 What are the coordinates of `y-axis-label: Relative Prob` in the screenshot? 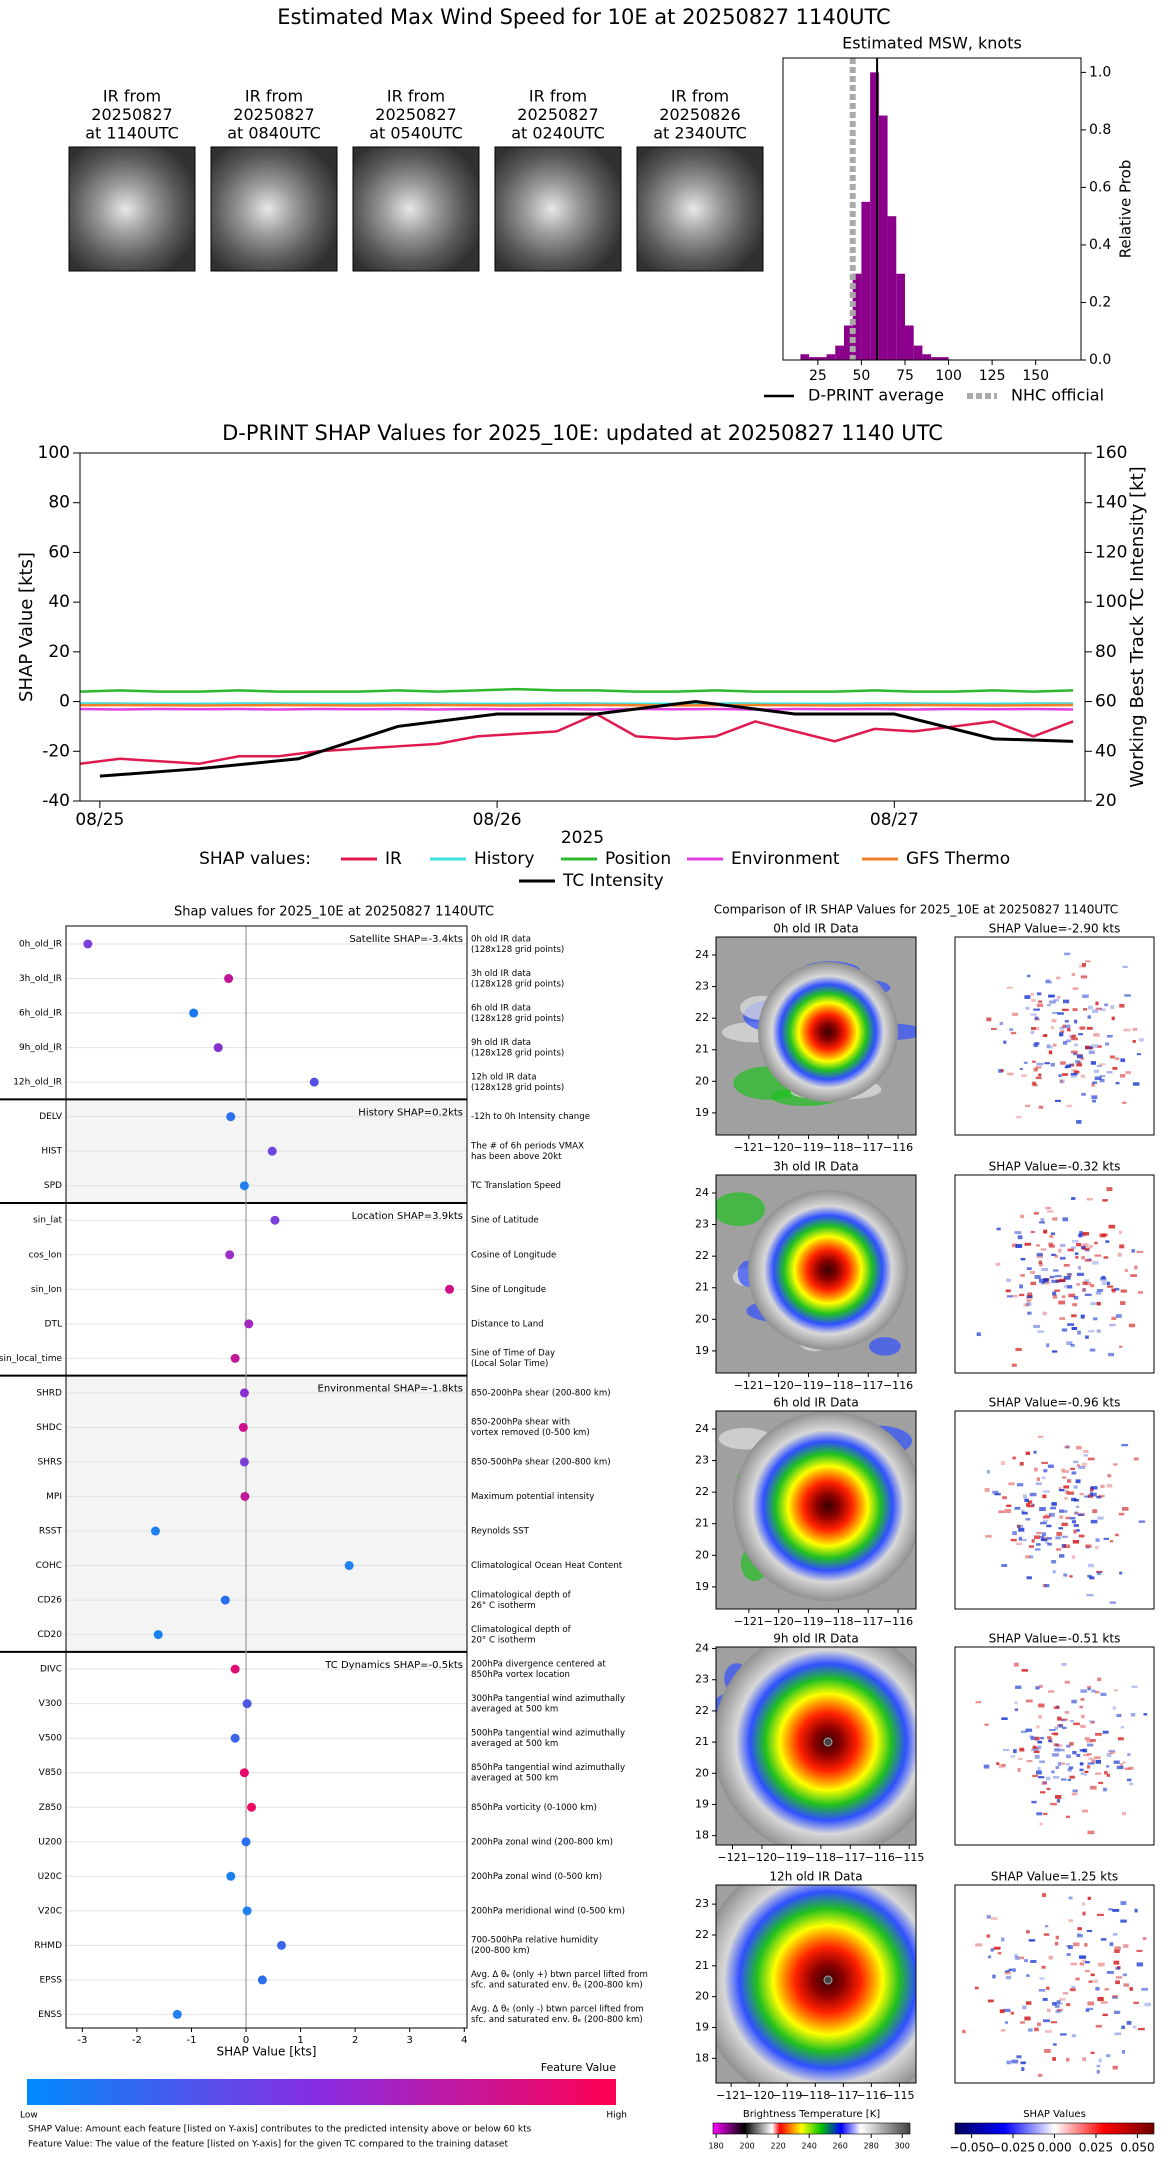 It's located at (1126, 209).